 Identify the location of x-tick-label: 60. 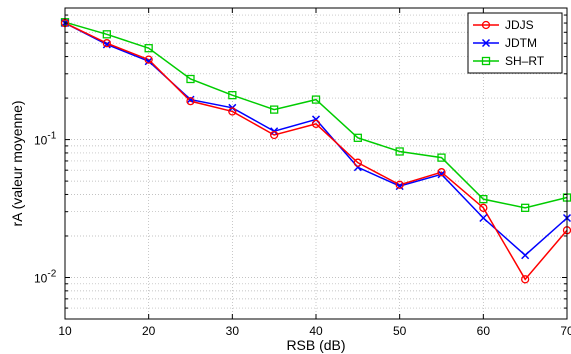
(484, 331).